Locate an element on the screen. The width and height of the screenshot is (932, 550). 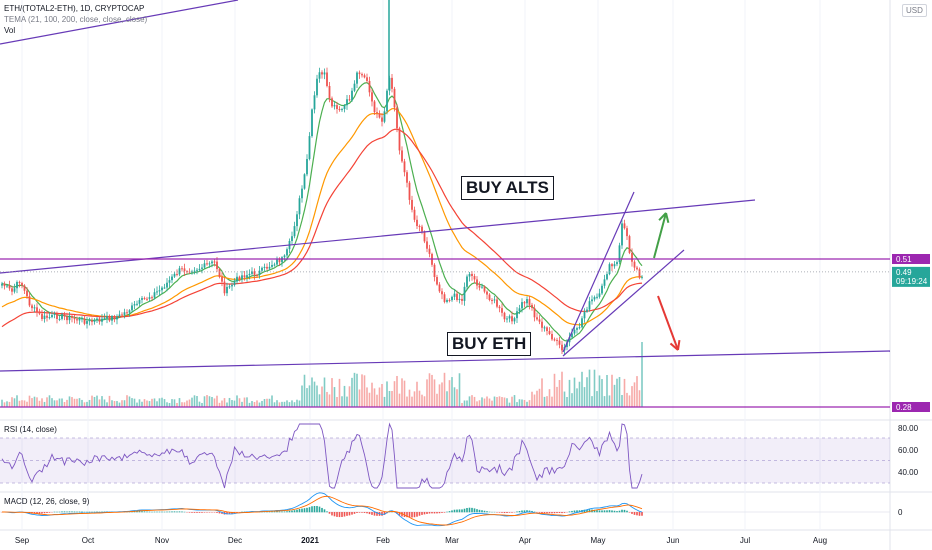
rsi-legend: RSI (14, close) is located at coordinates (30, 429).